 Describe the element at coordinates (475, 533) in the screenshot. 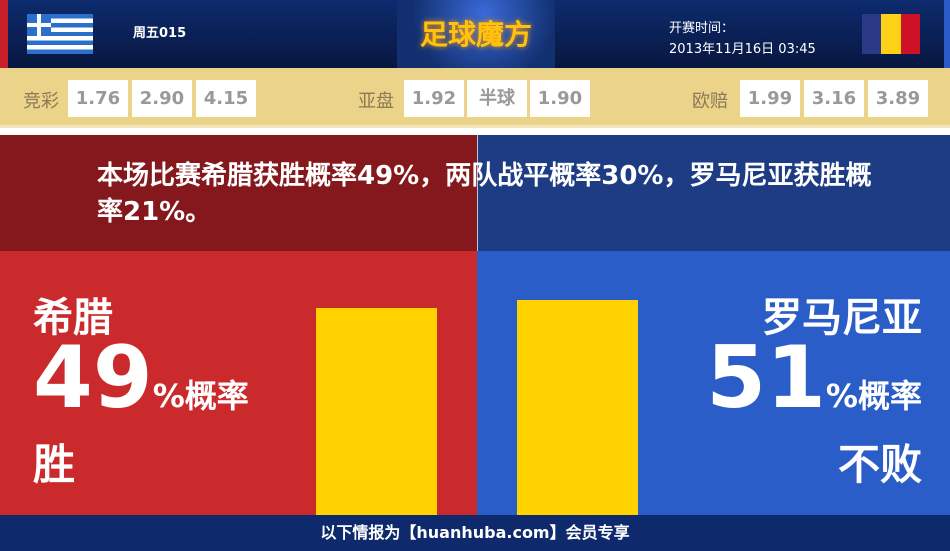

I see `member-footer: 以下情报为【huanhuba.com】会员专享` at that location.